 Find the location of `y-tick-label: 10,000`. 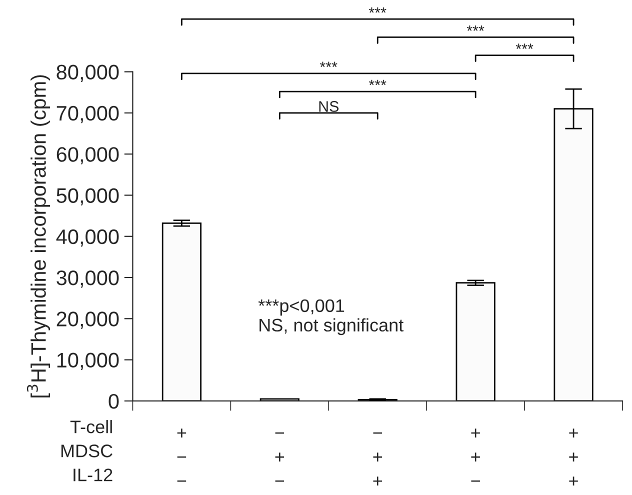

y-tick-label: 10,000 is located at coordinates (88, 361).